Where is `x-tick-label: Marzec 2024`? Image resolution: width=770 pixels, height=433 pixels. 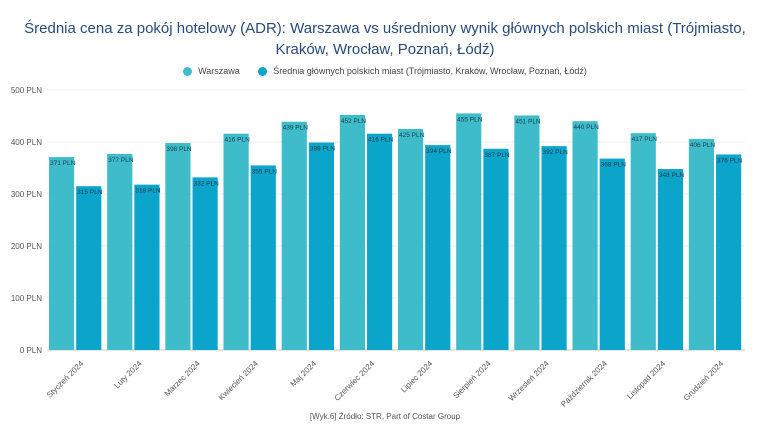 x-tick-label: Marzec 2024 is located at coordinates (182, 378).